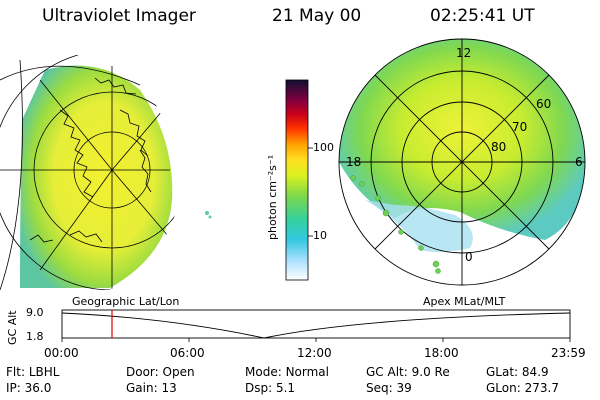 The width and height of the screenshot is (600, 400). What do you see at coordinates (568, 353) in the screenshot?
I see `time-tick-2359: 23:59` at bounding box center [568, 353].